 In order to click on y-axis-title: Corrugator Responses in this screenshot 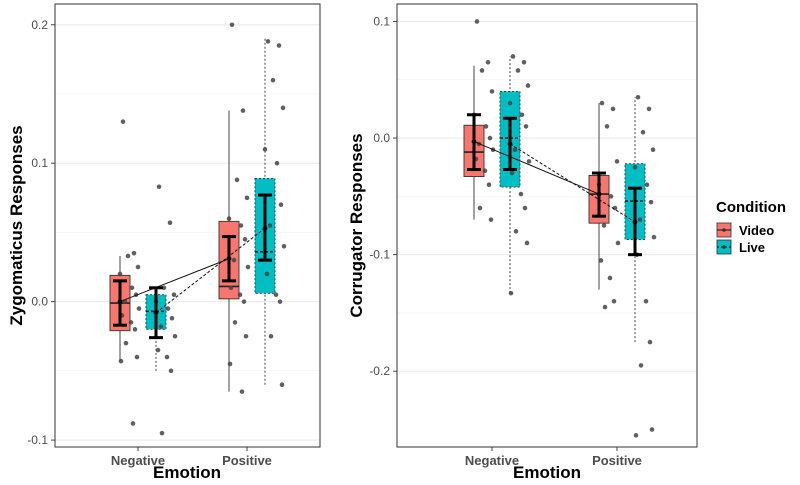, I will do `click(356, 225)`.